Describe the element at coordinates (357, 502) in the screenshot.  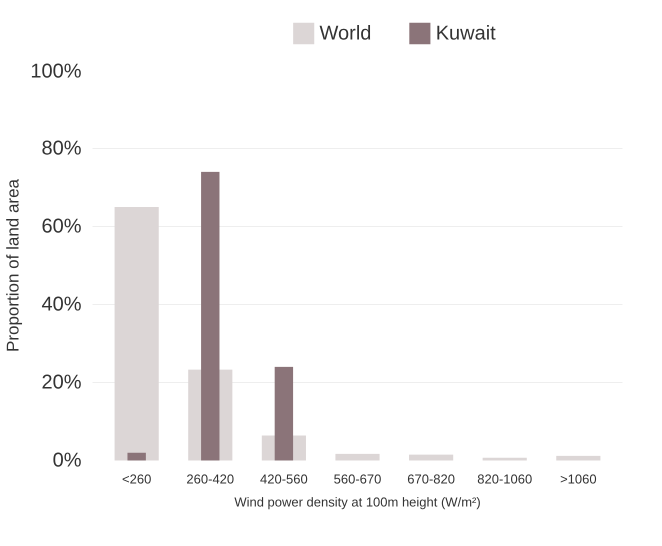
I see `x-axis-title: Wind power density at 100m height (W/m²)` at that location.